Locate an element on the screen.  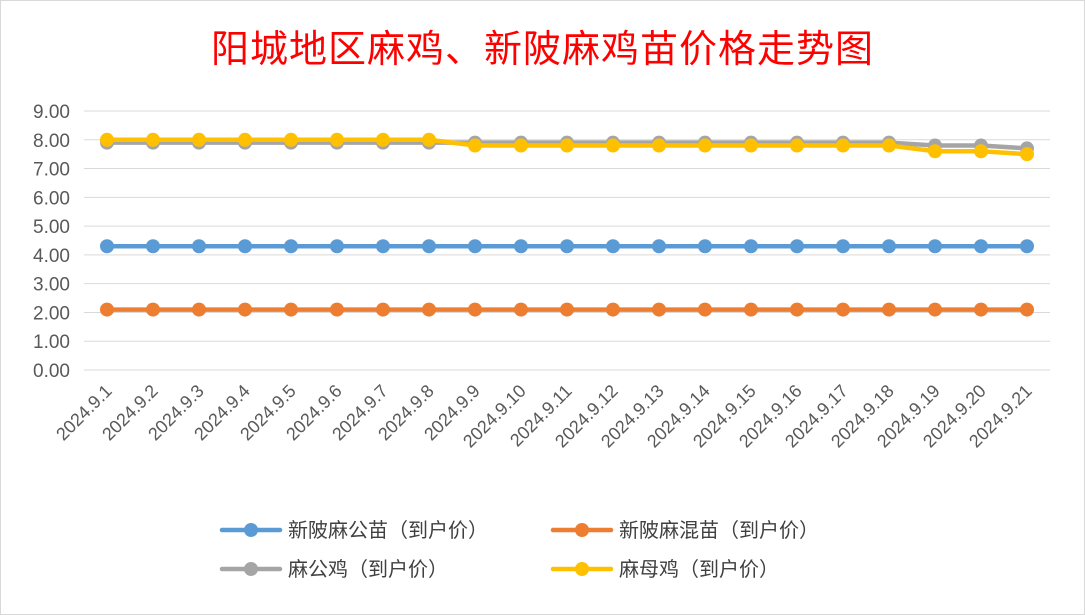
y-tick-label: 0.00 is located at coordinates (51, 371).